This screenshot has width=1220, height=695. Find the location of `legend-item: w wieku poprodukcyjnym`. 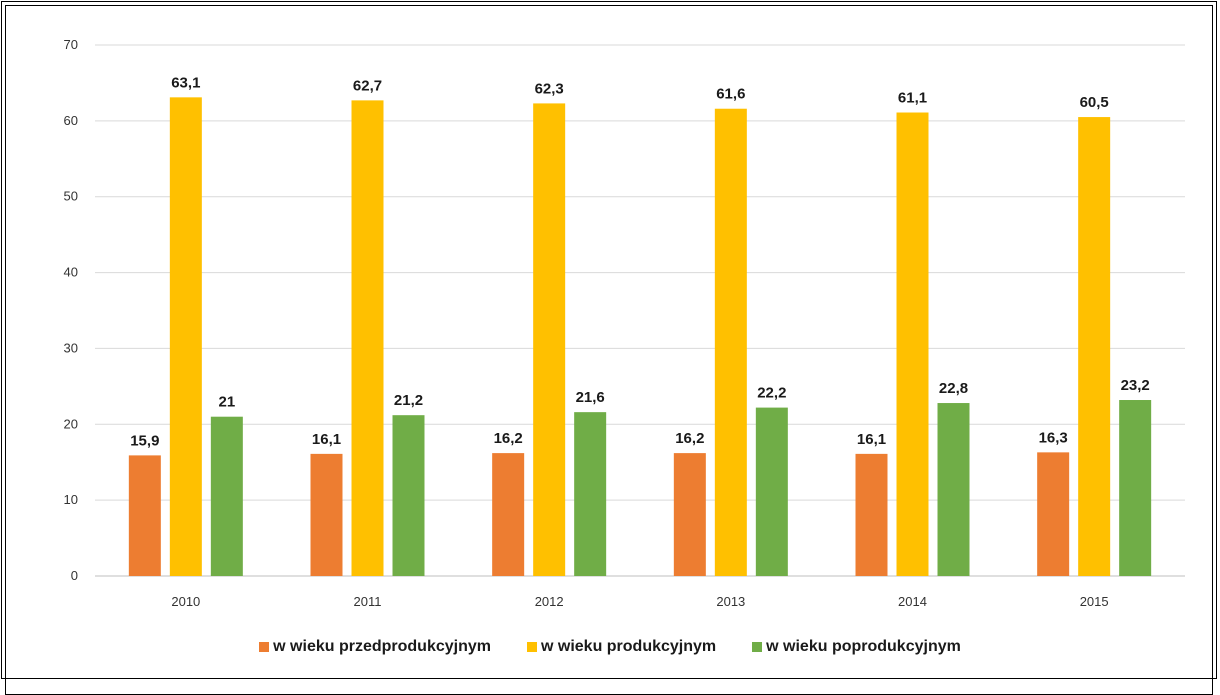

legend-item: w wieku poprodukcyjnym is located at coordinates (856, 647).